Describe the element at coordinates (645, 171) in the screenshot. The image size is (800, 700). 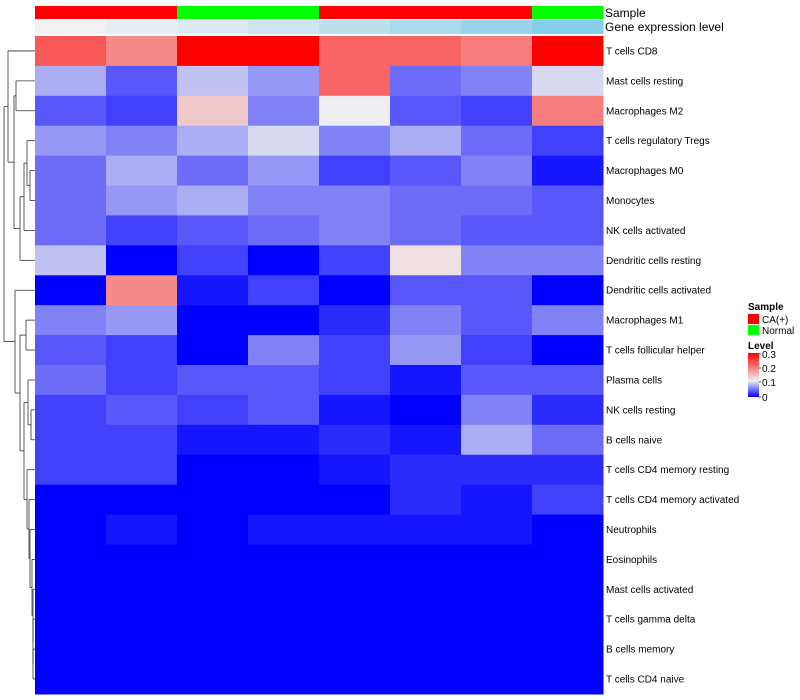
I see `row-label: Macrophages M0` at that location.